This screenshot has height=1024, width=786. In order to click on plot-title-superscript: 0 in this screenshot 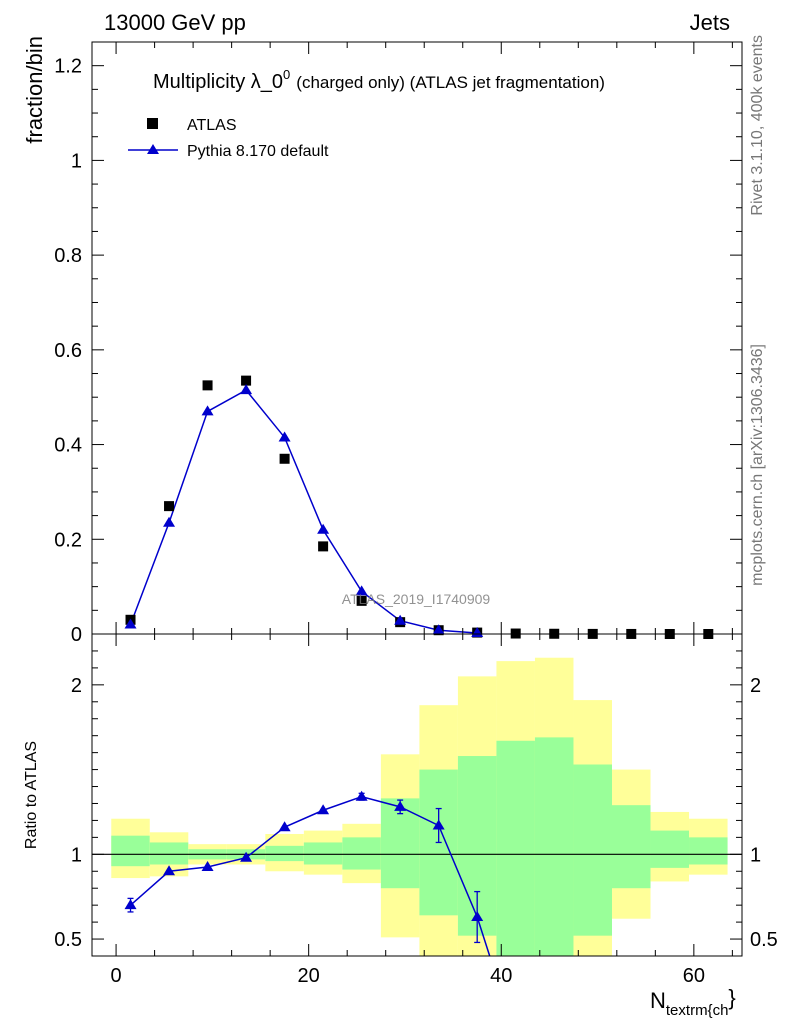, I will do `click(286, 74)`.